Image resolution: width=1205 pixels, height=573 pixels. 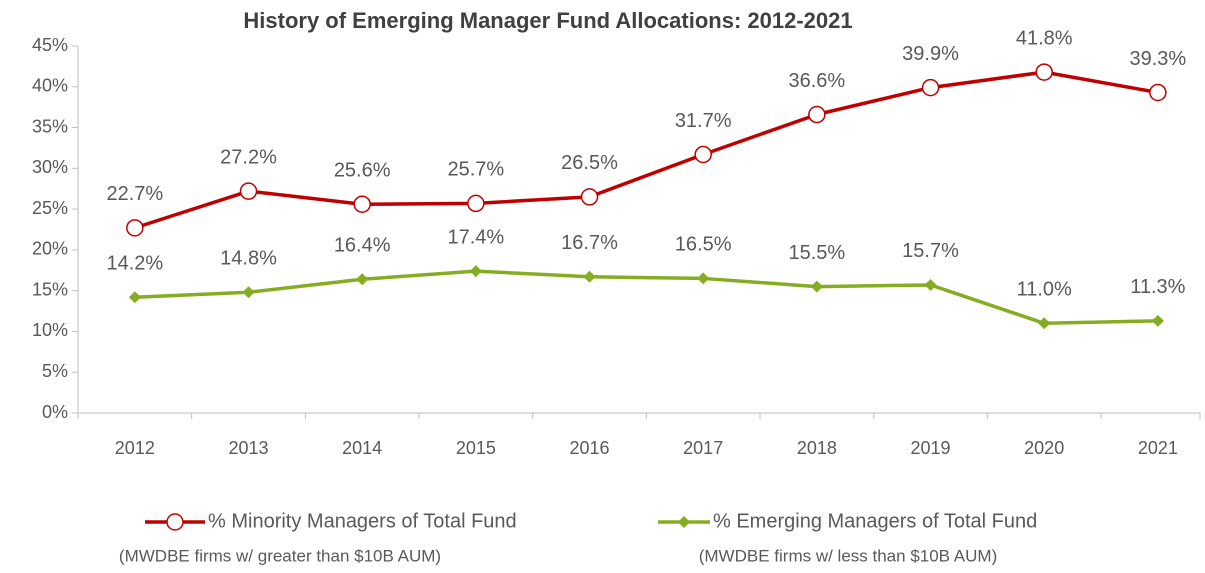 What do you see at coordinates (50, 126) in the screenshot?
I see `y-tick-label: 35%` at bounding box center [50, 126].